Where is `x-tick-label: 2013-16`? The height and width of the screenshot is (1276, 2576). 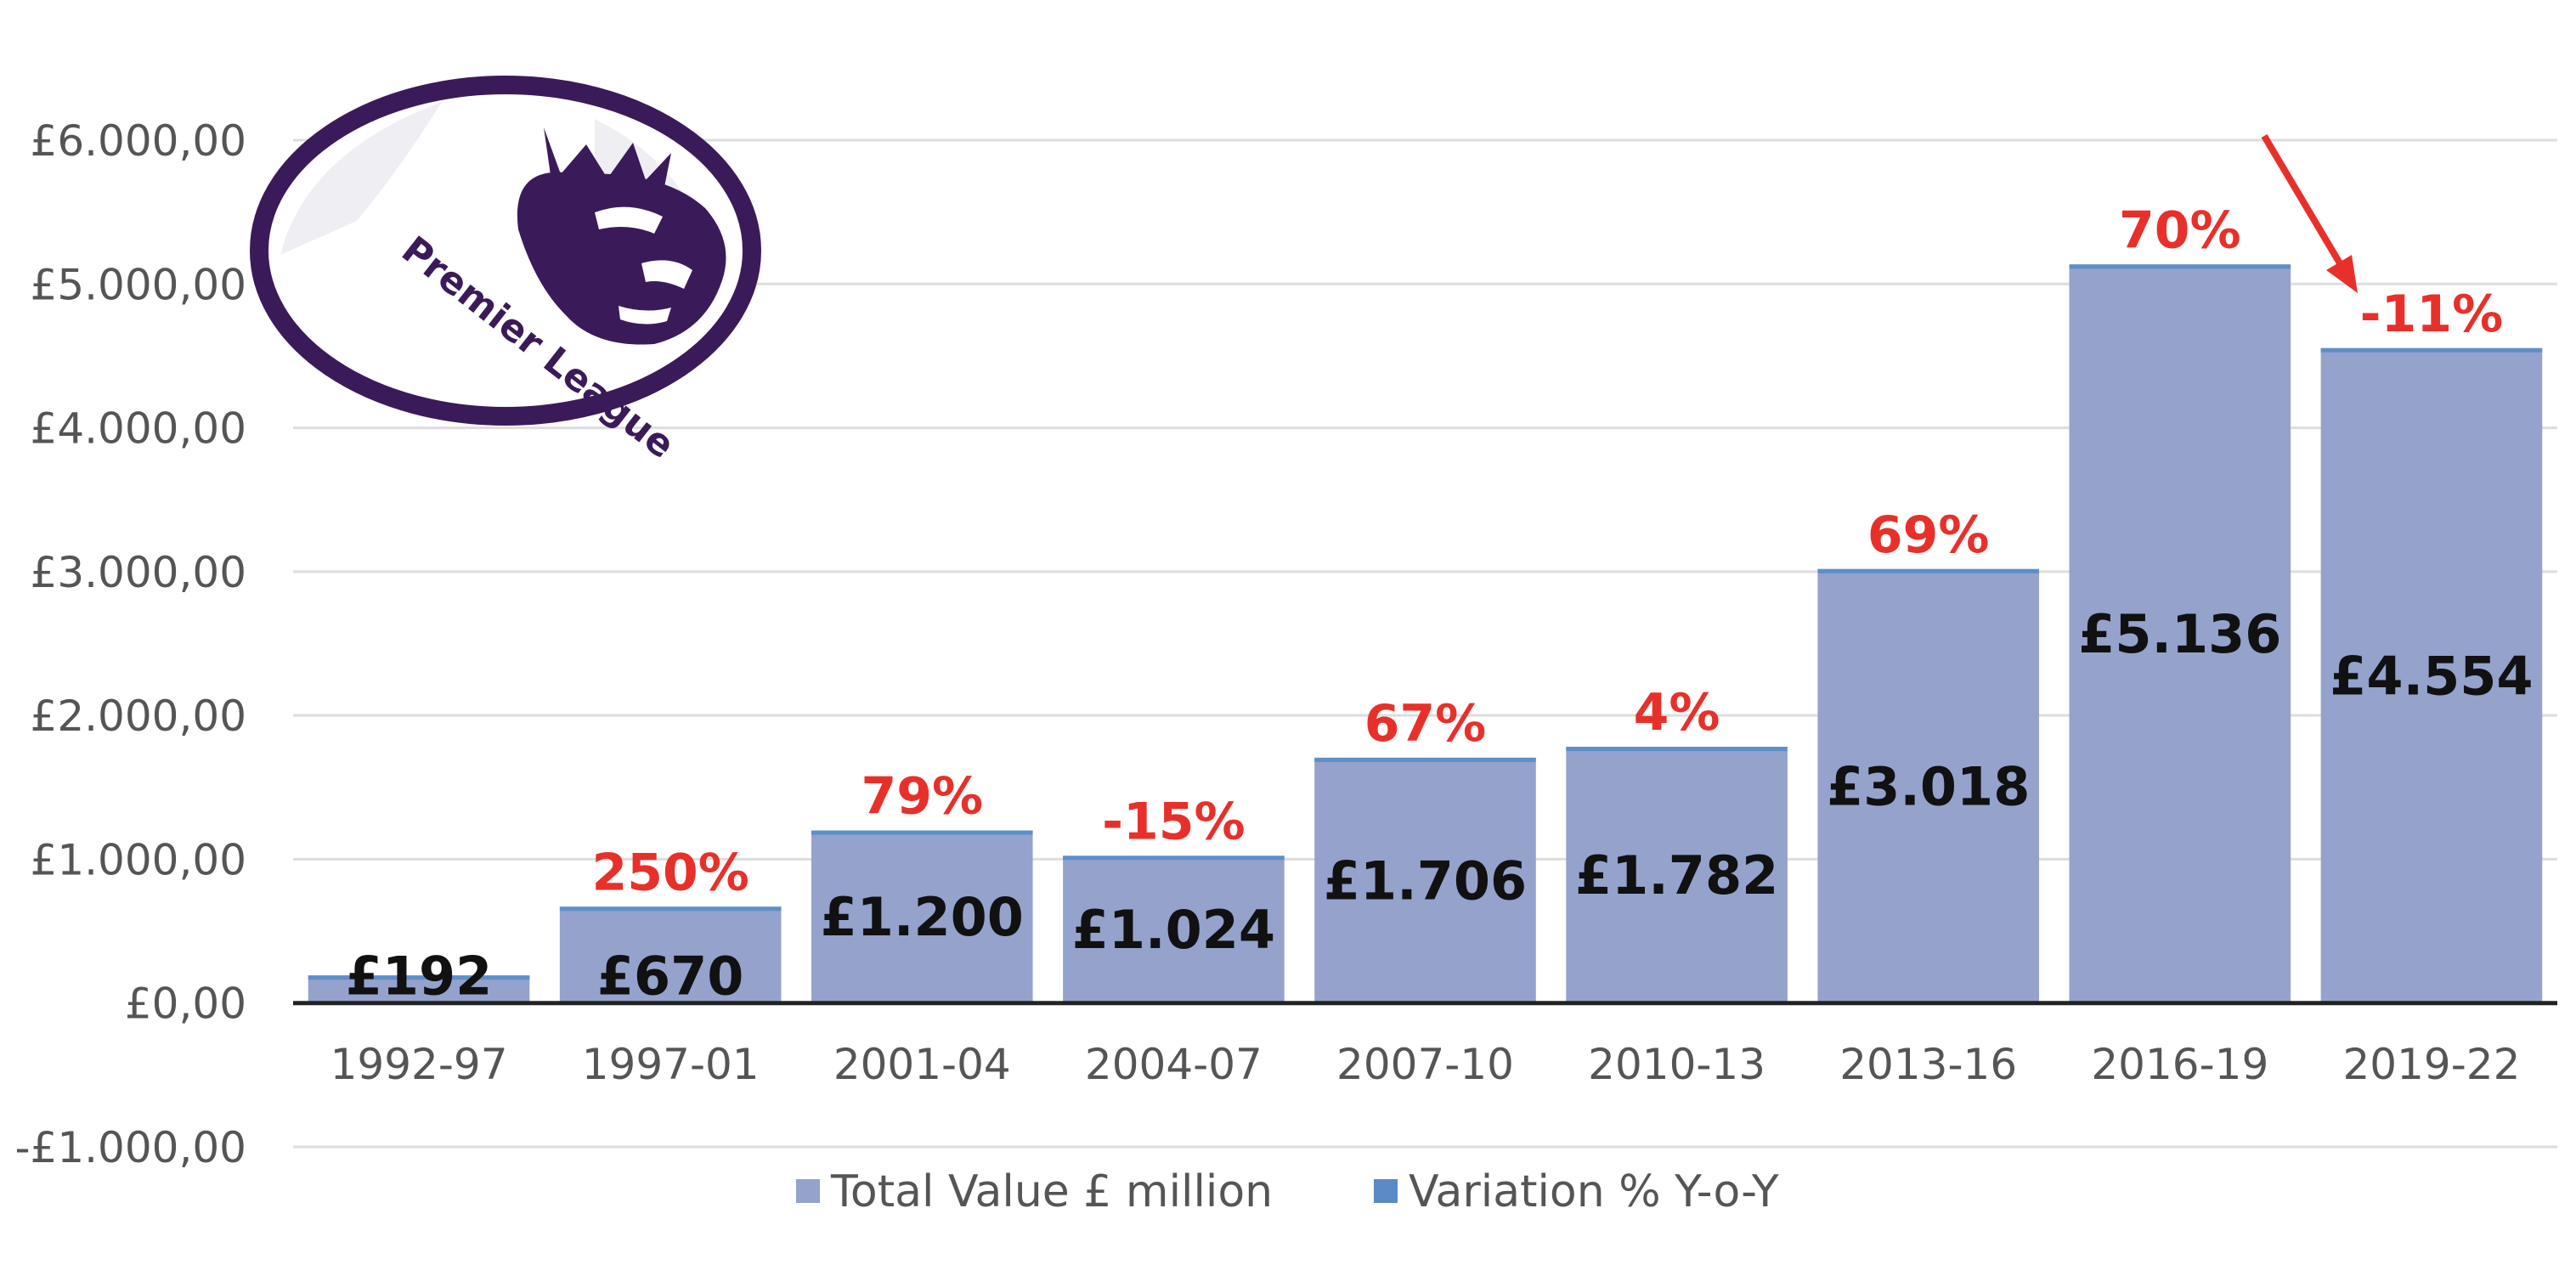
x-tick-label: 2013-16 is located at coordinates (1928, 1064).